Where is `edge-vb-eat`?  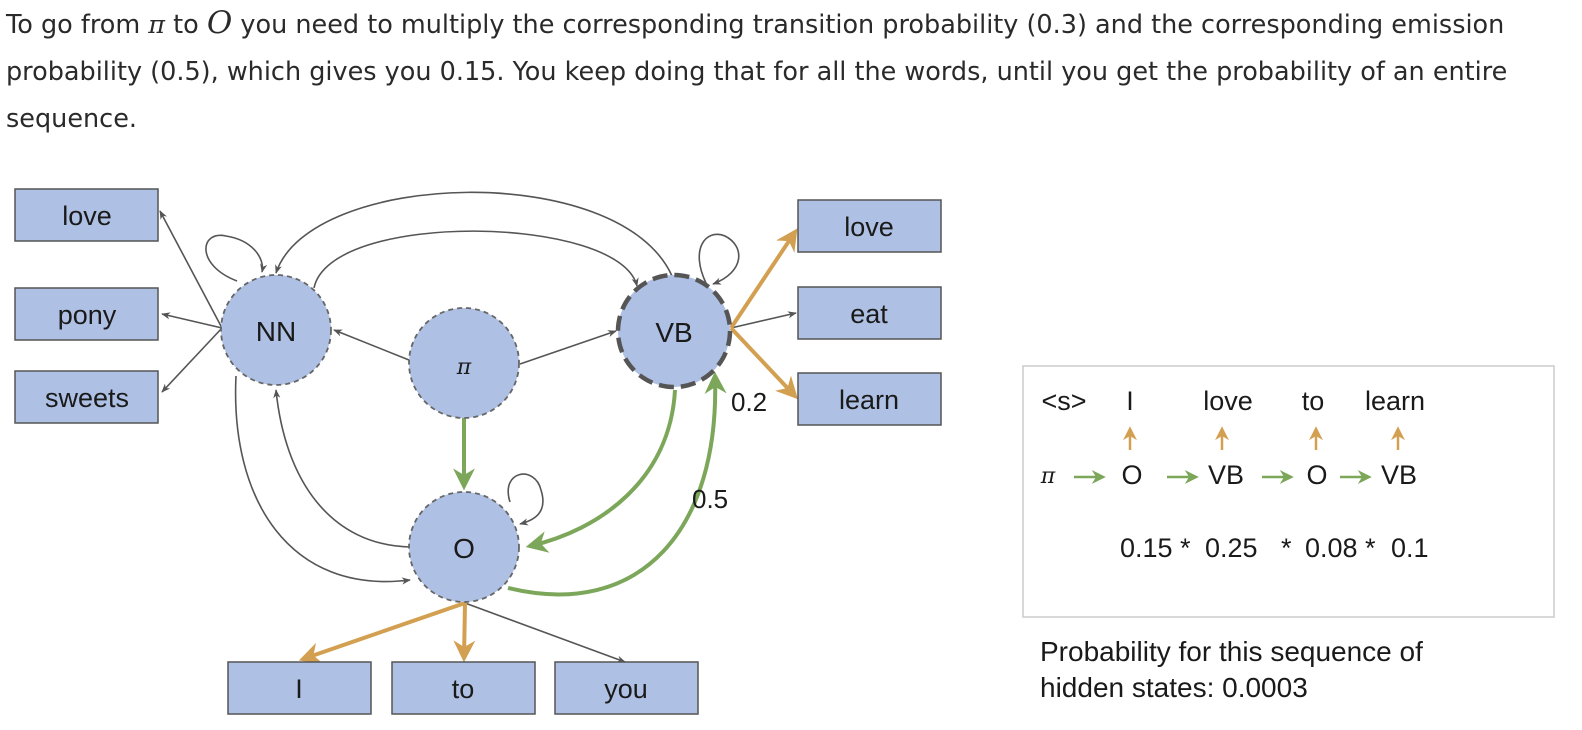
edge-vb-eat is located at coordinates (763, 320).